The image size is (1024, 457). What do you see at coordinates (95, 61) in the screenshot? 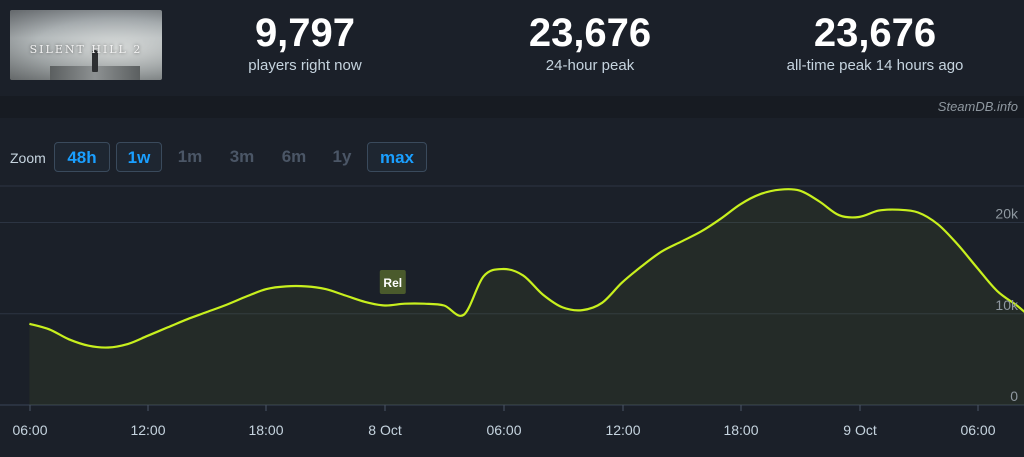
I see `thumbnail-figure` at bounding box center [95, 61].